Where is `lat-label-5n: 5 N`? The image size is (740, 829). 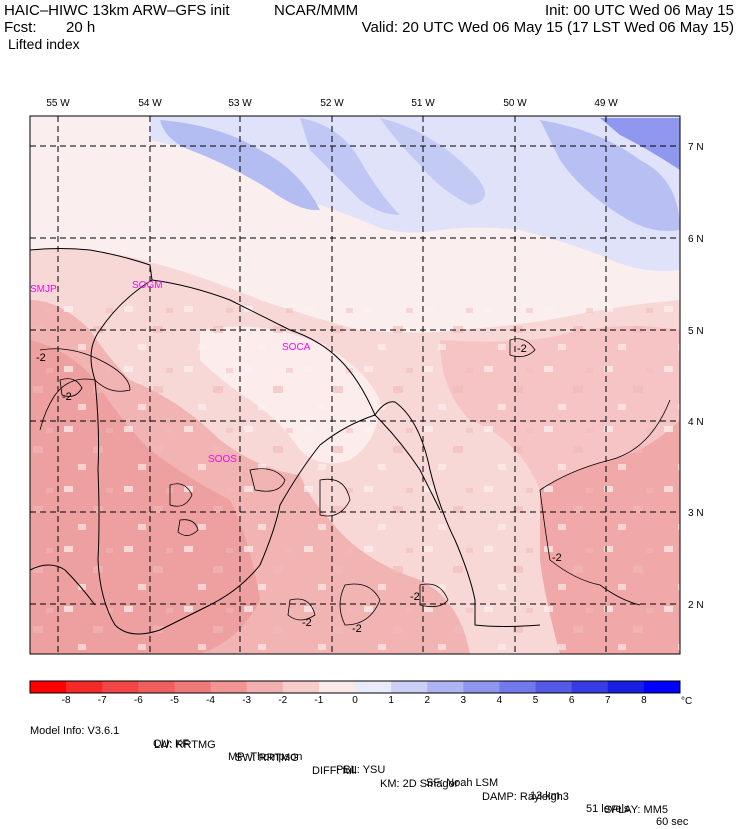
lat-label-5n: 5 N is located at coordinates (696, 331).